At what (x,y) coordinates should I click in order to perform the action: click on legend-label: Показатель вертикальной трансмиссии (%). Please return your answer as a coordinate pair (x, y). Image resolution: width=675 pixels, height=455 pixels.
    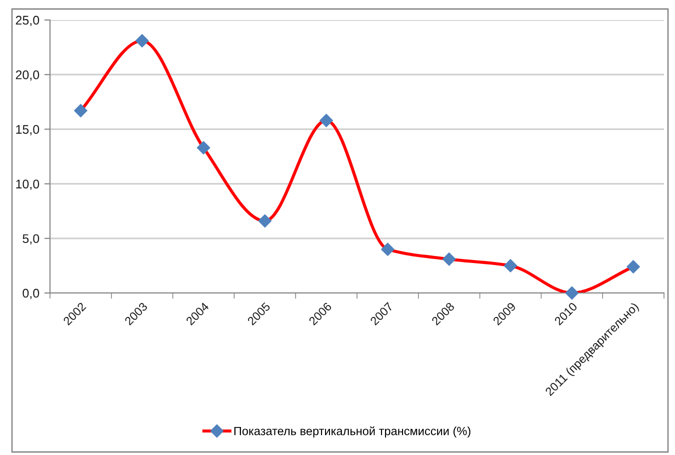
    Looking at the image, I should click on (352, 432).